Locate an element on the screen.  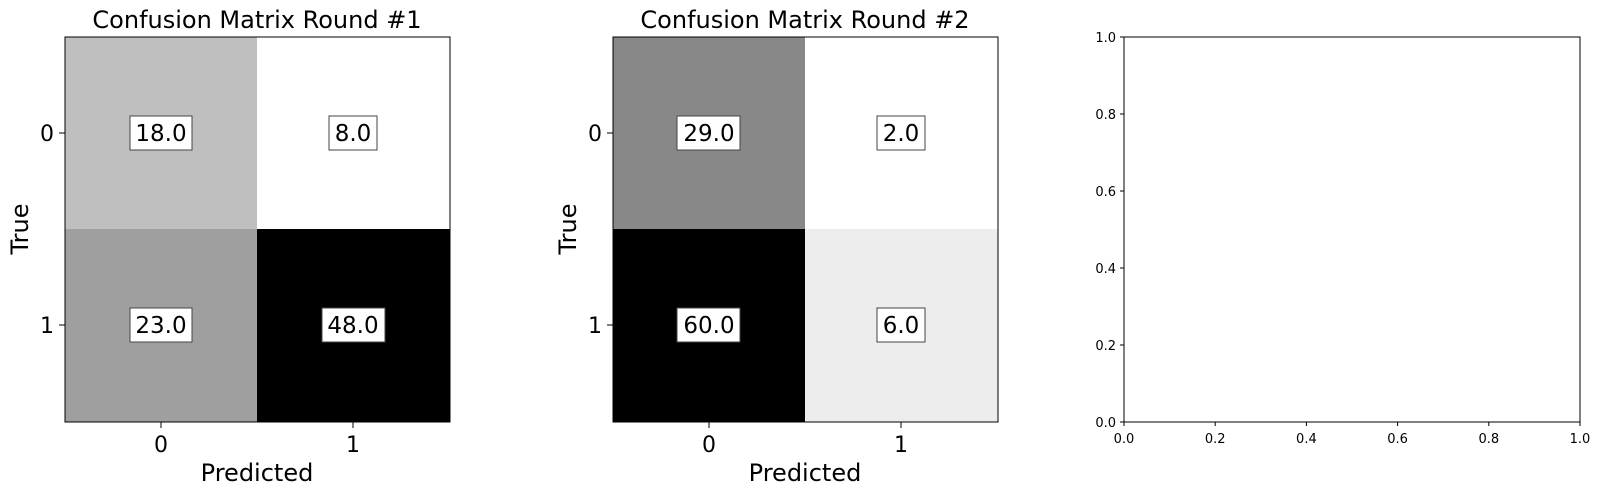
panel-2-value-1-1: 6.0 is located at coordinates (901, 326).